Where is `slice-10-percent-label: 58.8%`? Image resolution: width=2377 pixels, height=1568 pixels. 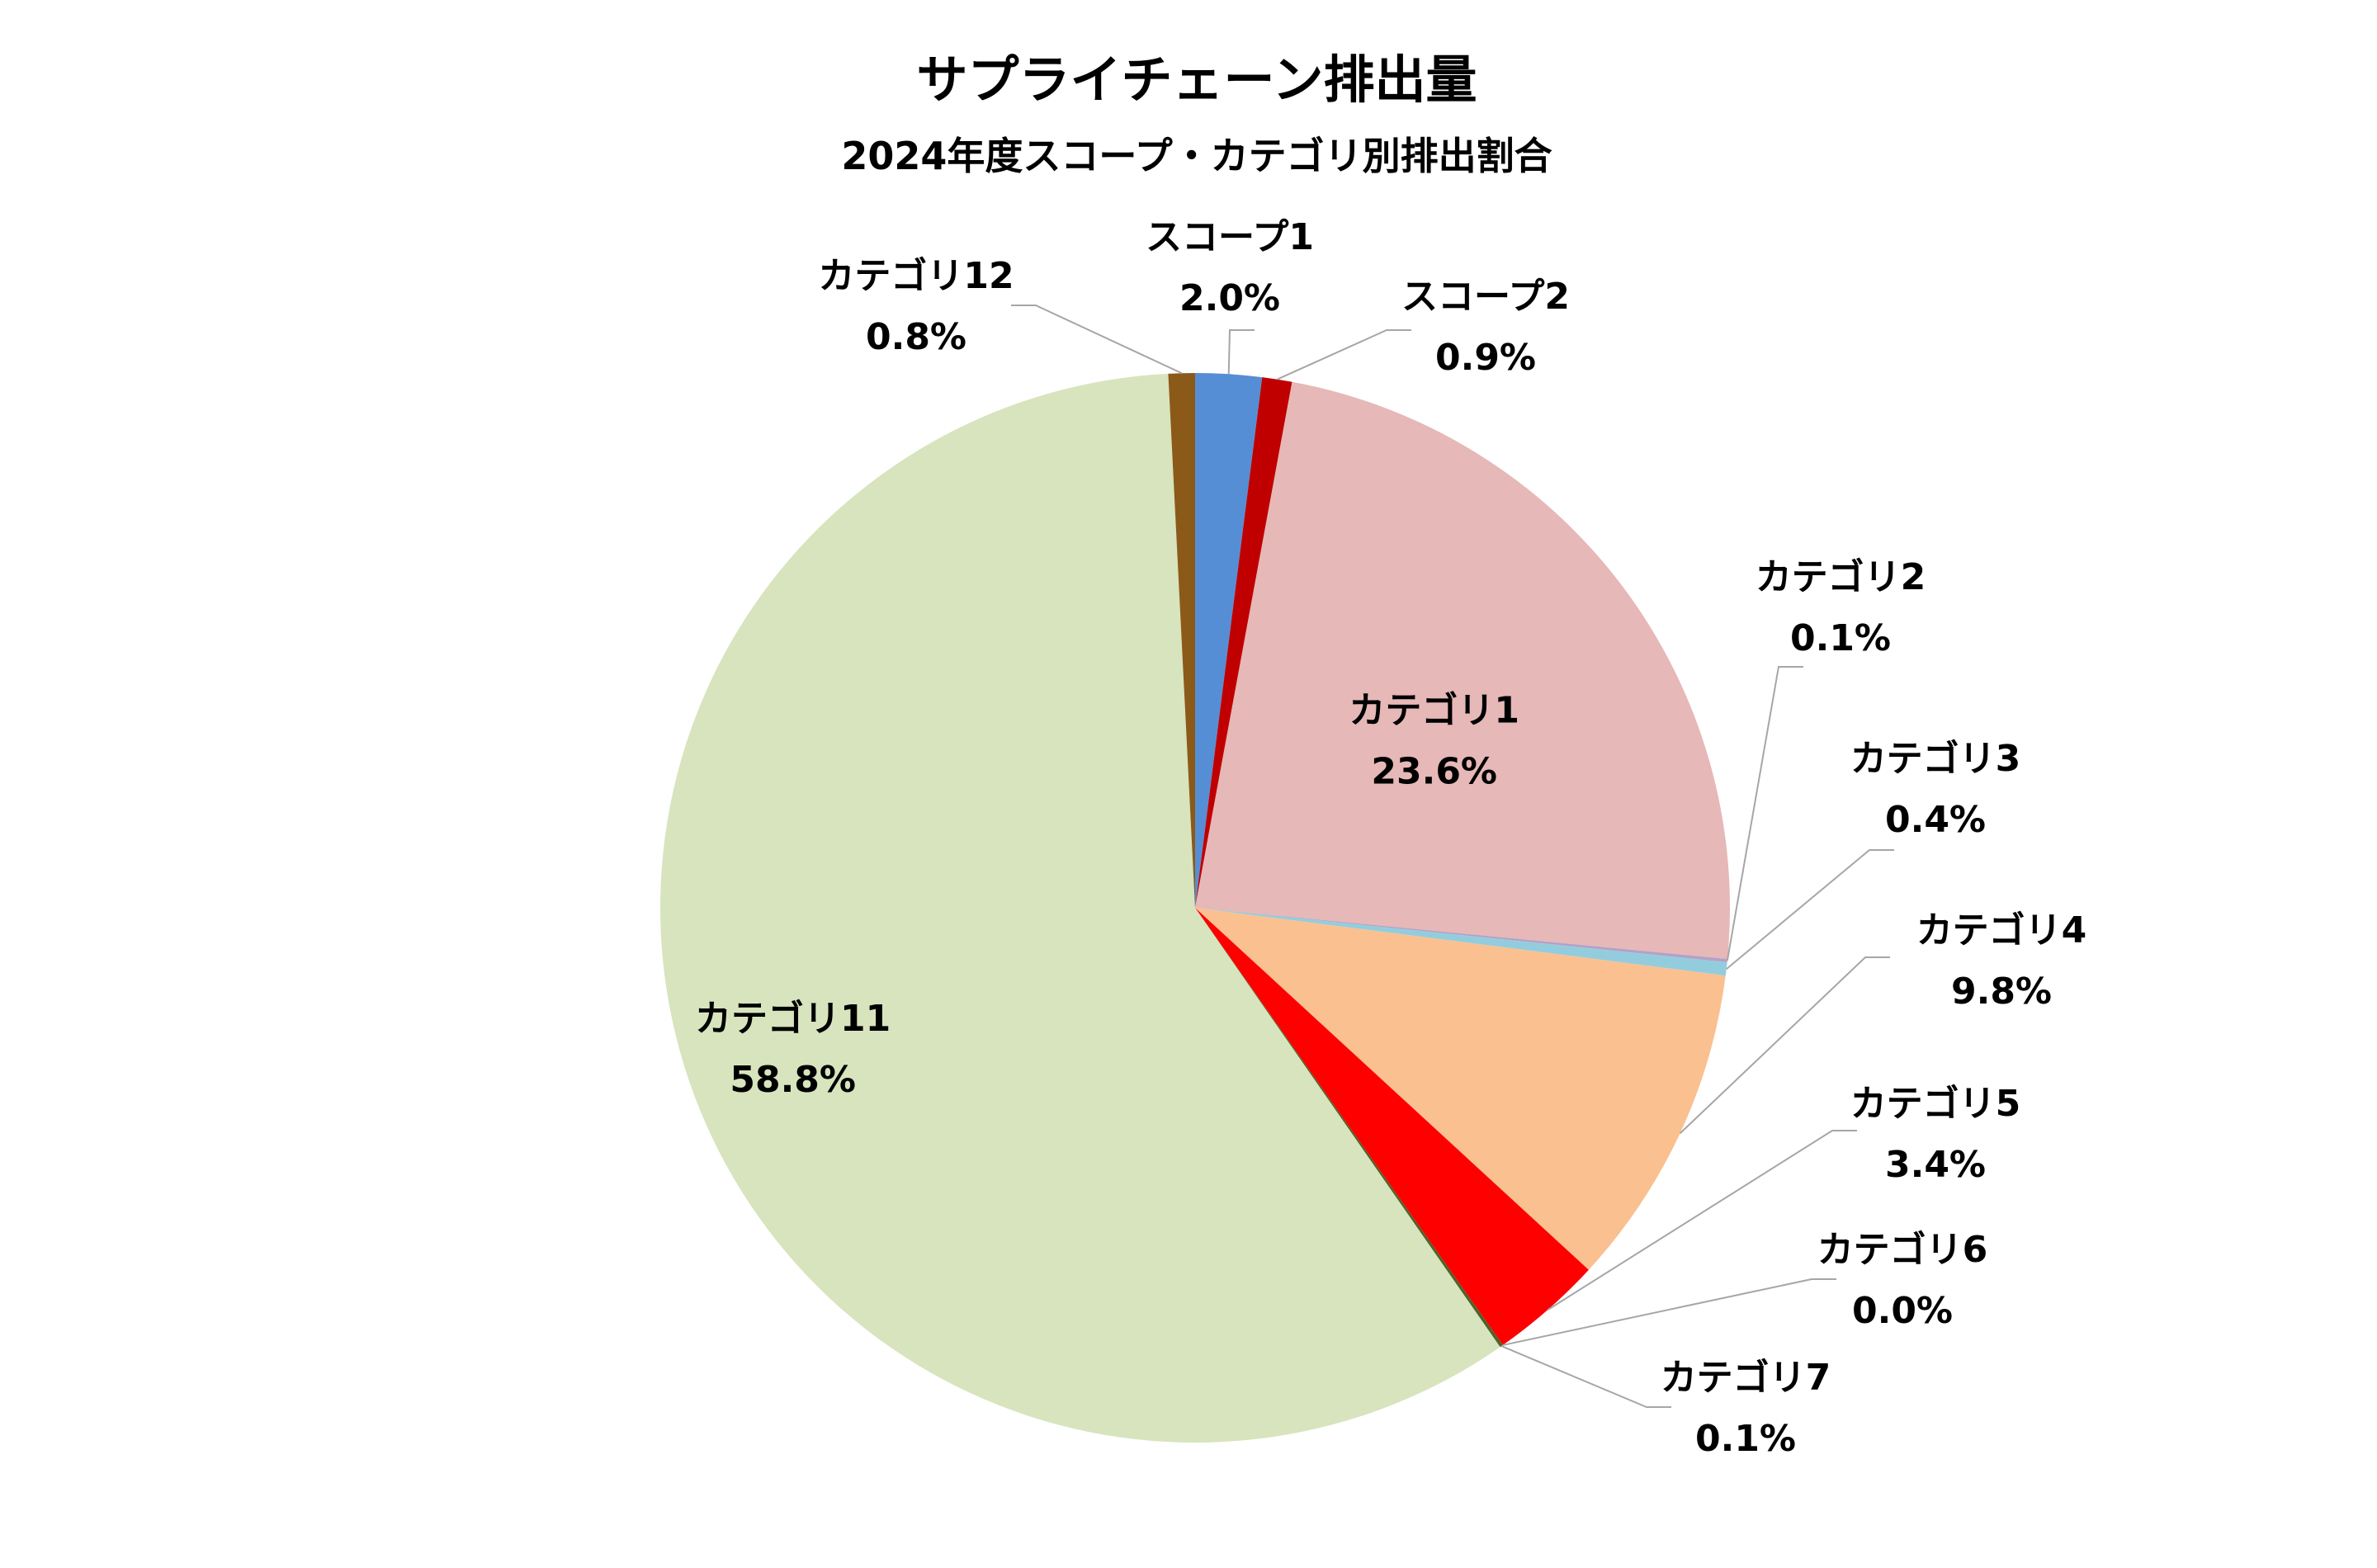
slice-10-percent-label: 58.8% is located at coordinates (793, 1080).